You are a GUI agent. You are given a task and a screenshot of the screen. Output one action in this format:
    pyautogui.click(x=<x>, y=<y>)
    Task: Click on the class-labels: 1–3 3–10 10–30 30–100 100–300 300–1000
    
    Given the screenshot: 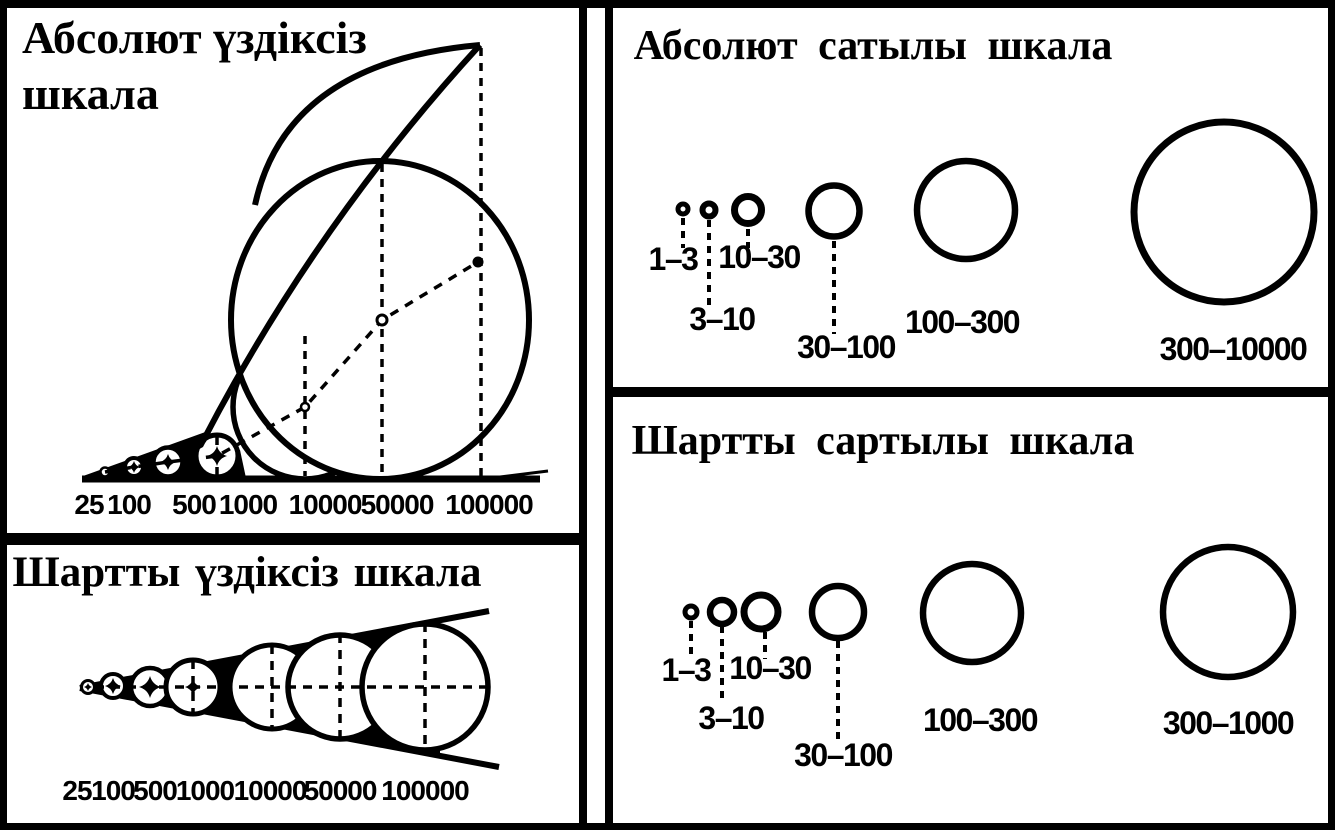 What is the action you would take?
    pyautogui.click(x=979, y=711)
    